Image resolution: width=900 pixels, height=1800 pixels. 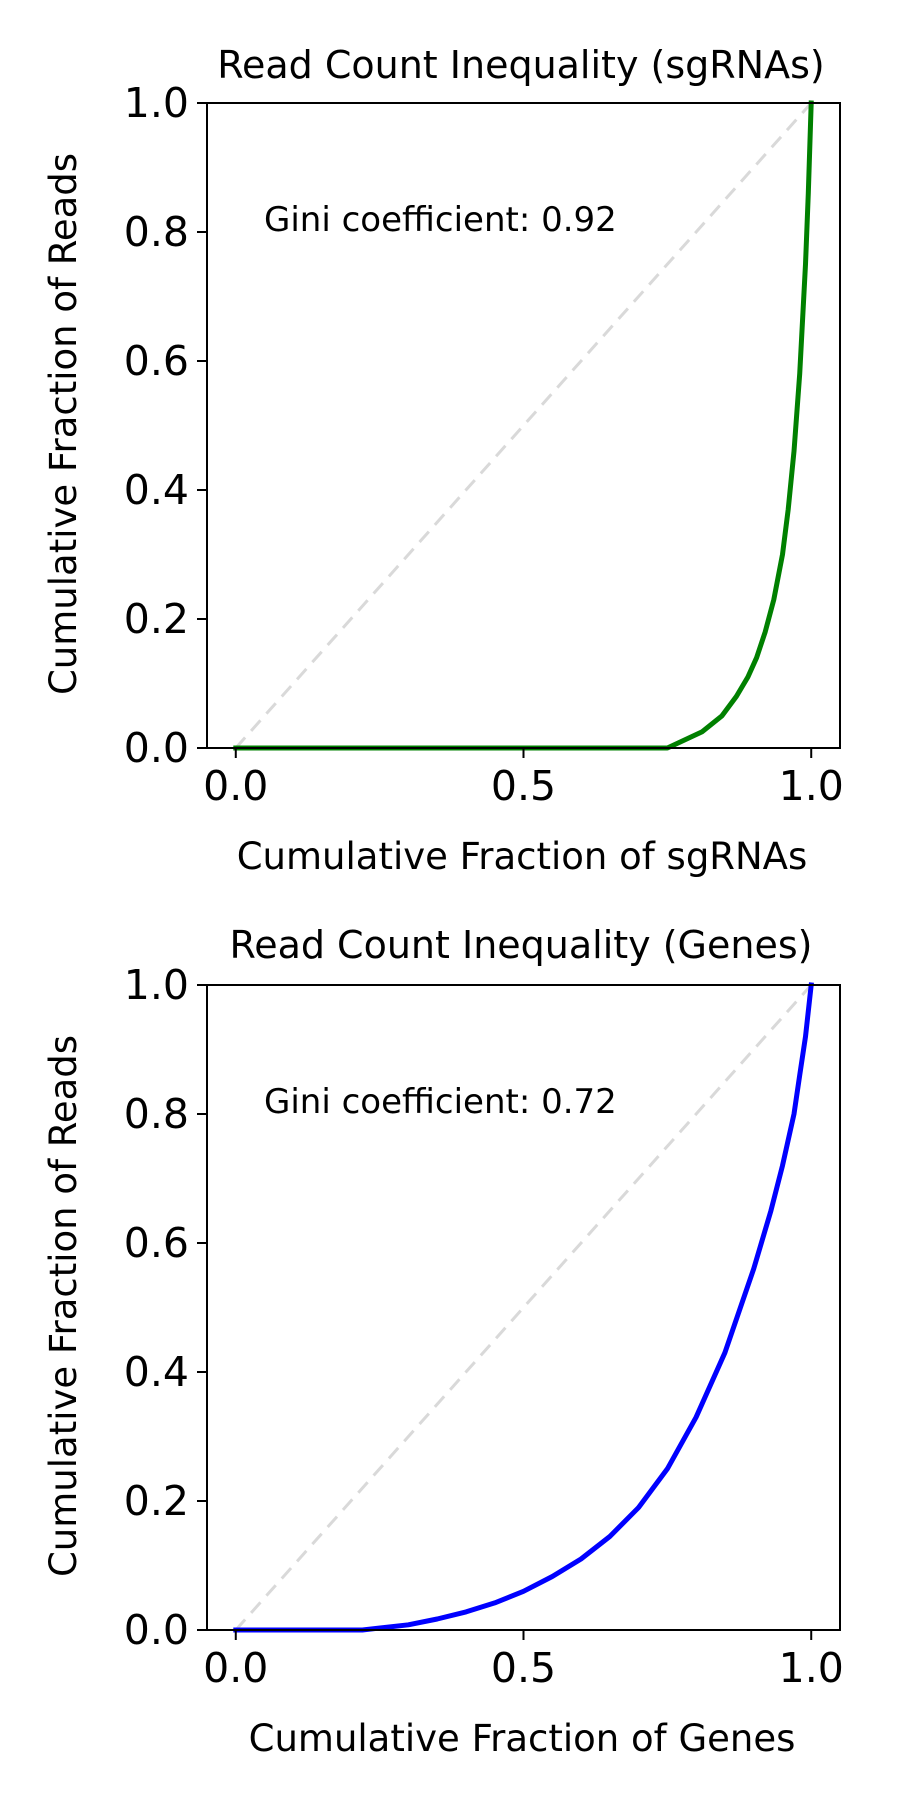 What do you see at coordinates (521, 945) in the screenshot?
I see `chart-title: Read Count Inequality (Genes)` at bounding box center [521, 945].